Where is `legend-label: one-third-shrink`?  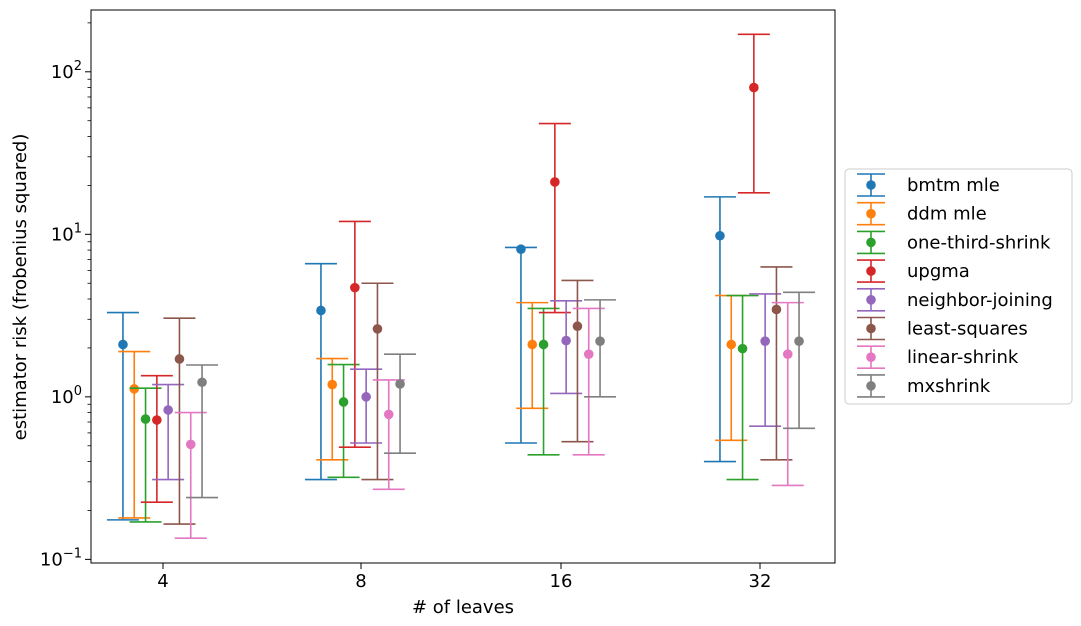
legend-label: one-third-shrink is located at coordinates (979, 242).